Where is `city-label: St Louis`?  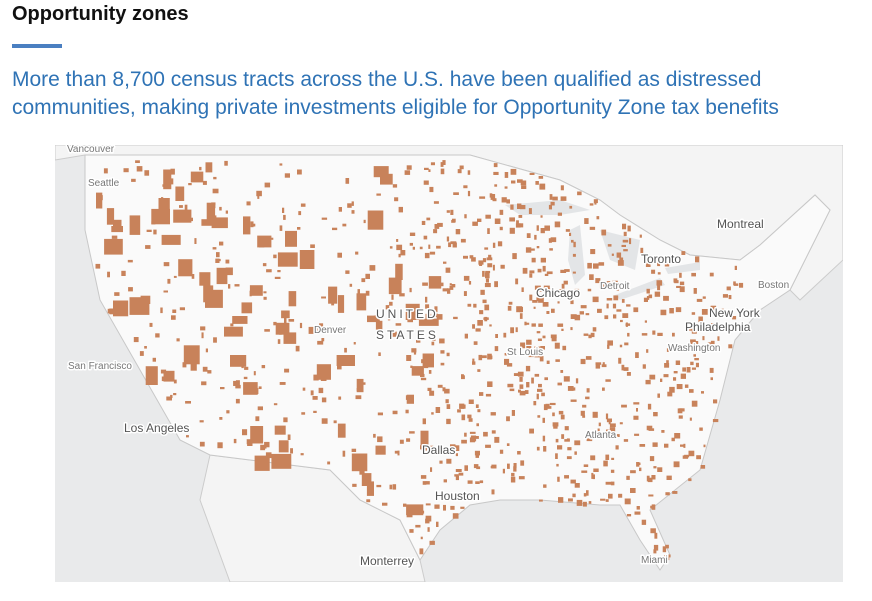
city-label: St Louis is located at coordinates (525, 352).